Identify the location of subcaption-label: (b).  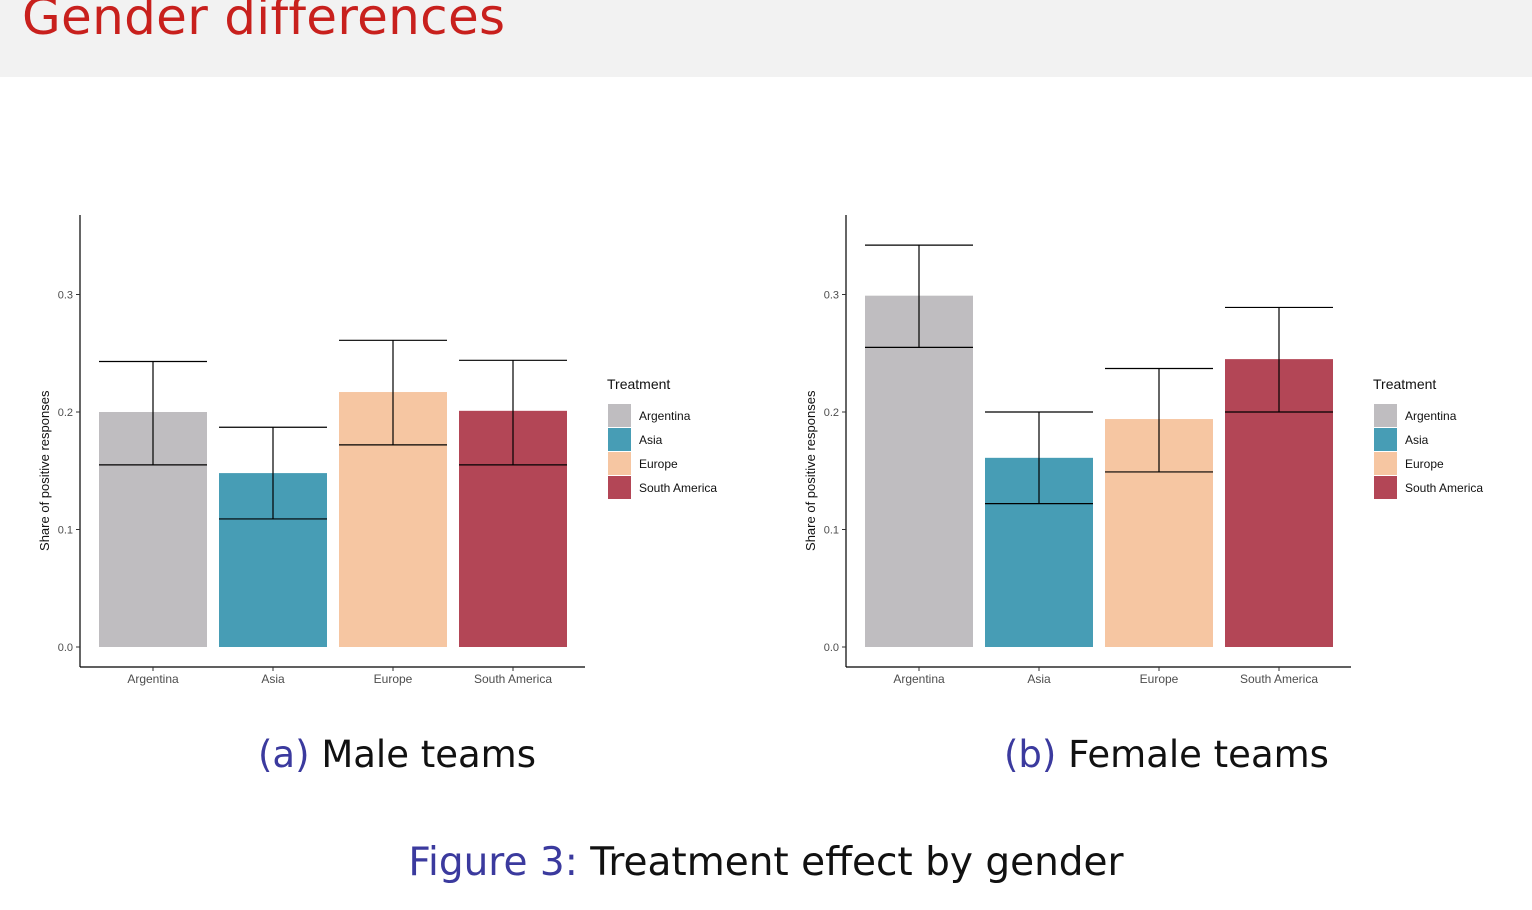
(1030, 754).